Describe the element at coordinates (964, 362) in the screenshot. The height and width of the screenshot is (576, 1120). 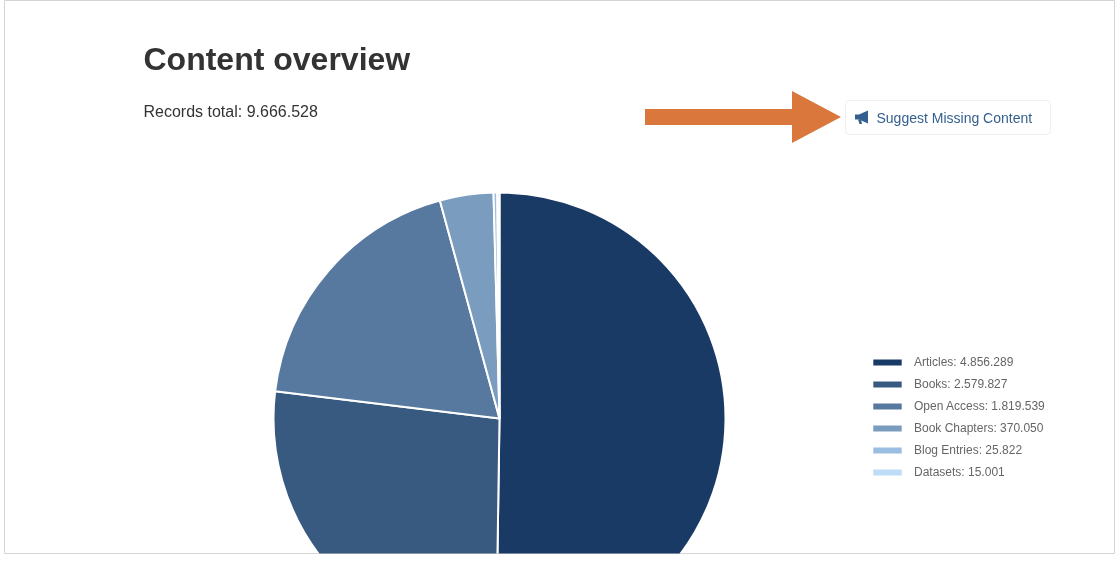
I see `legend-label: Articles: 4.856.289` at that location.